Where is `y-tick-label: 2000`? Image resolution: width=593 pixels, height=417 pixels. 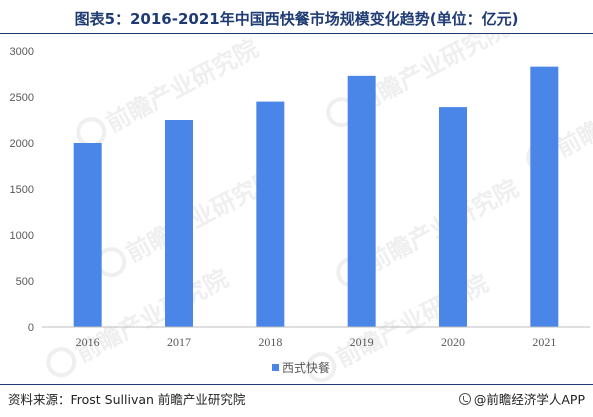 y-tick-label: 2000 is located at coordinates (22, 144).